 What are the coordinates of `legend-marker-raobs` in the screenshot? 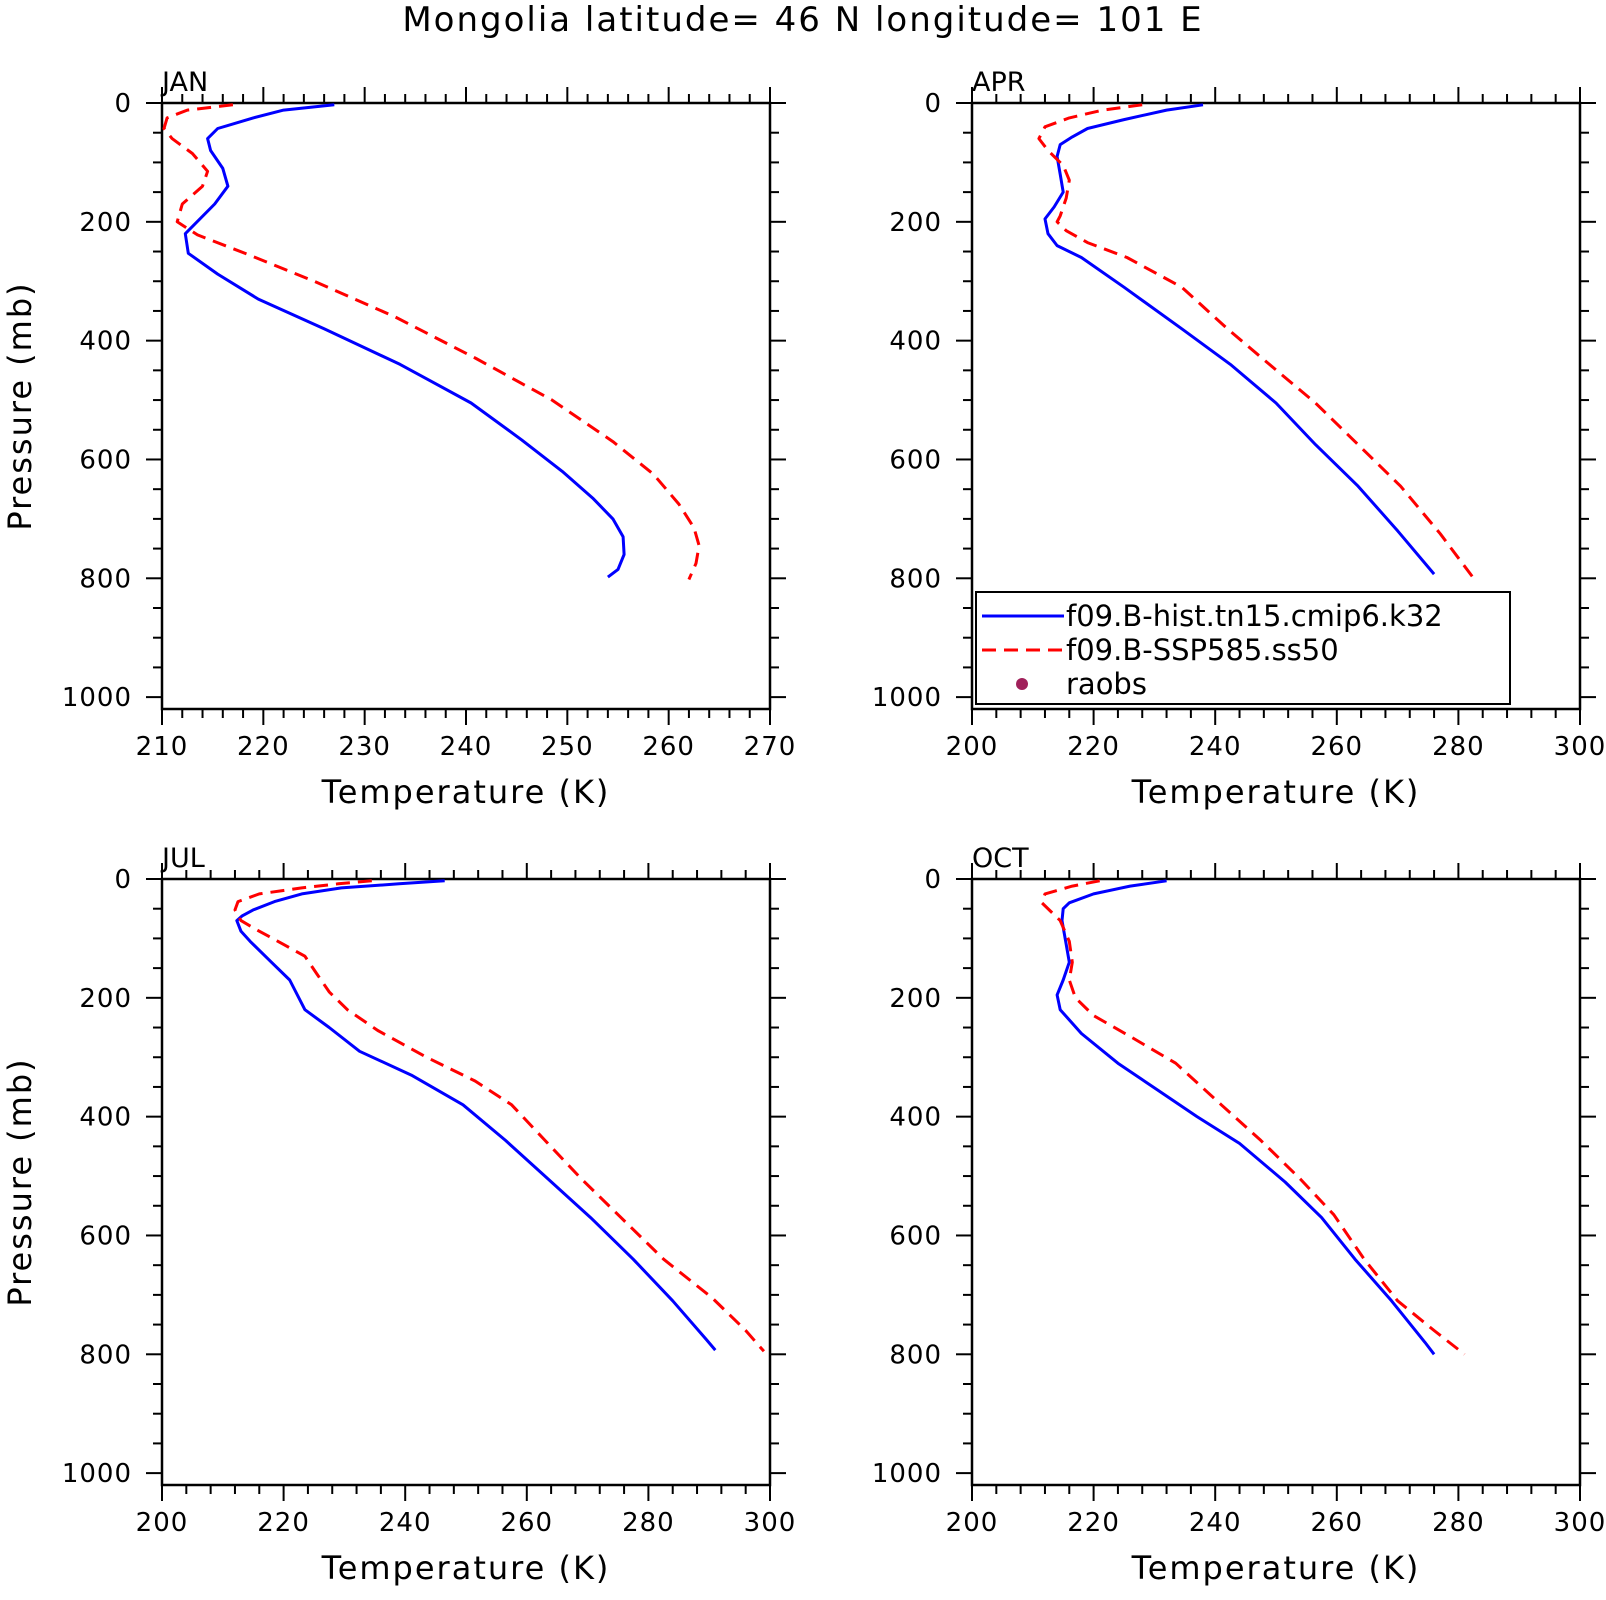 It's located at (1022, 684).